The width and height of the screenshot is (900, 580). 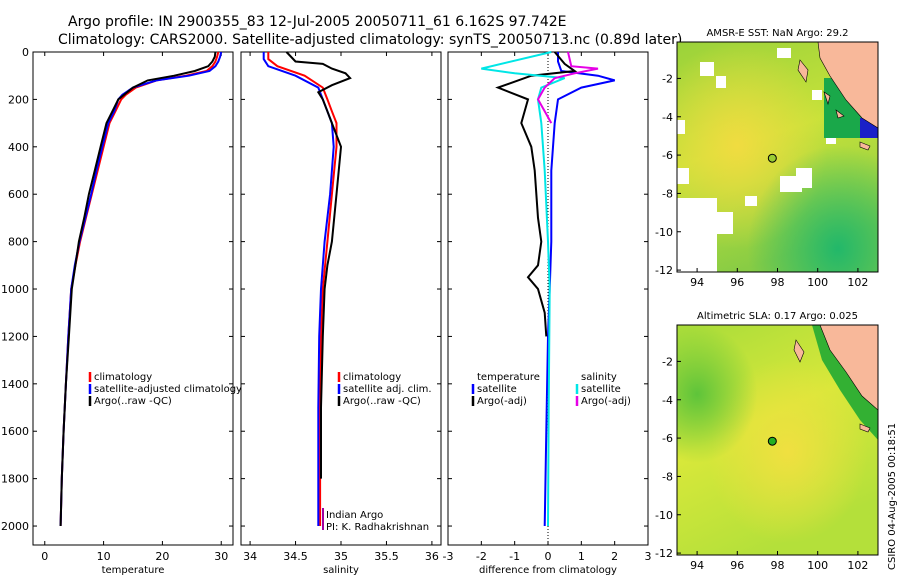 What do you see at coordinates (15, 289) in the screenshot?
I see `chart0-ytick-label: 1000` at bounding box center [15, 289].